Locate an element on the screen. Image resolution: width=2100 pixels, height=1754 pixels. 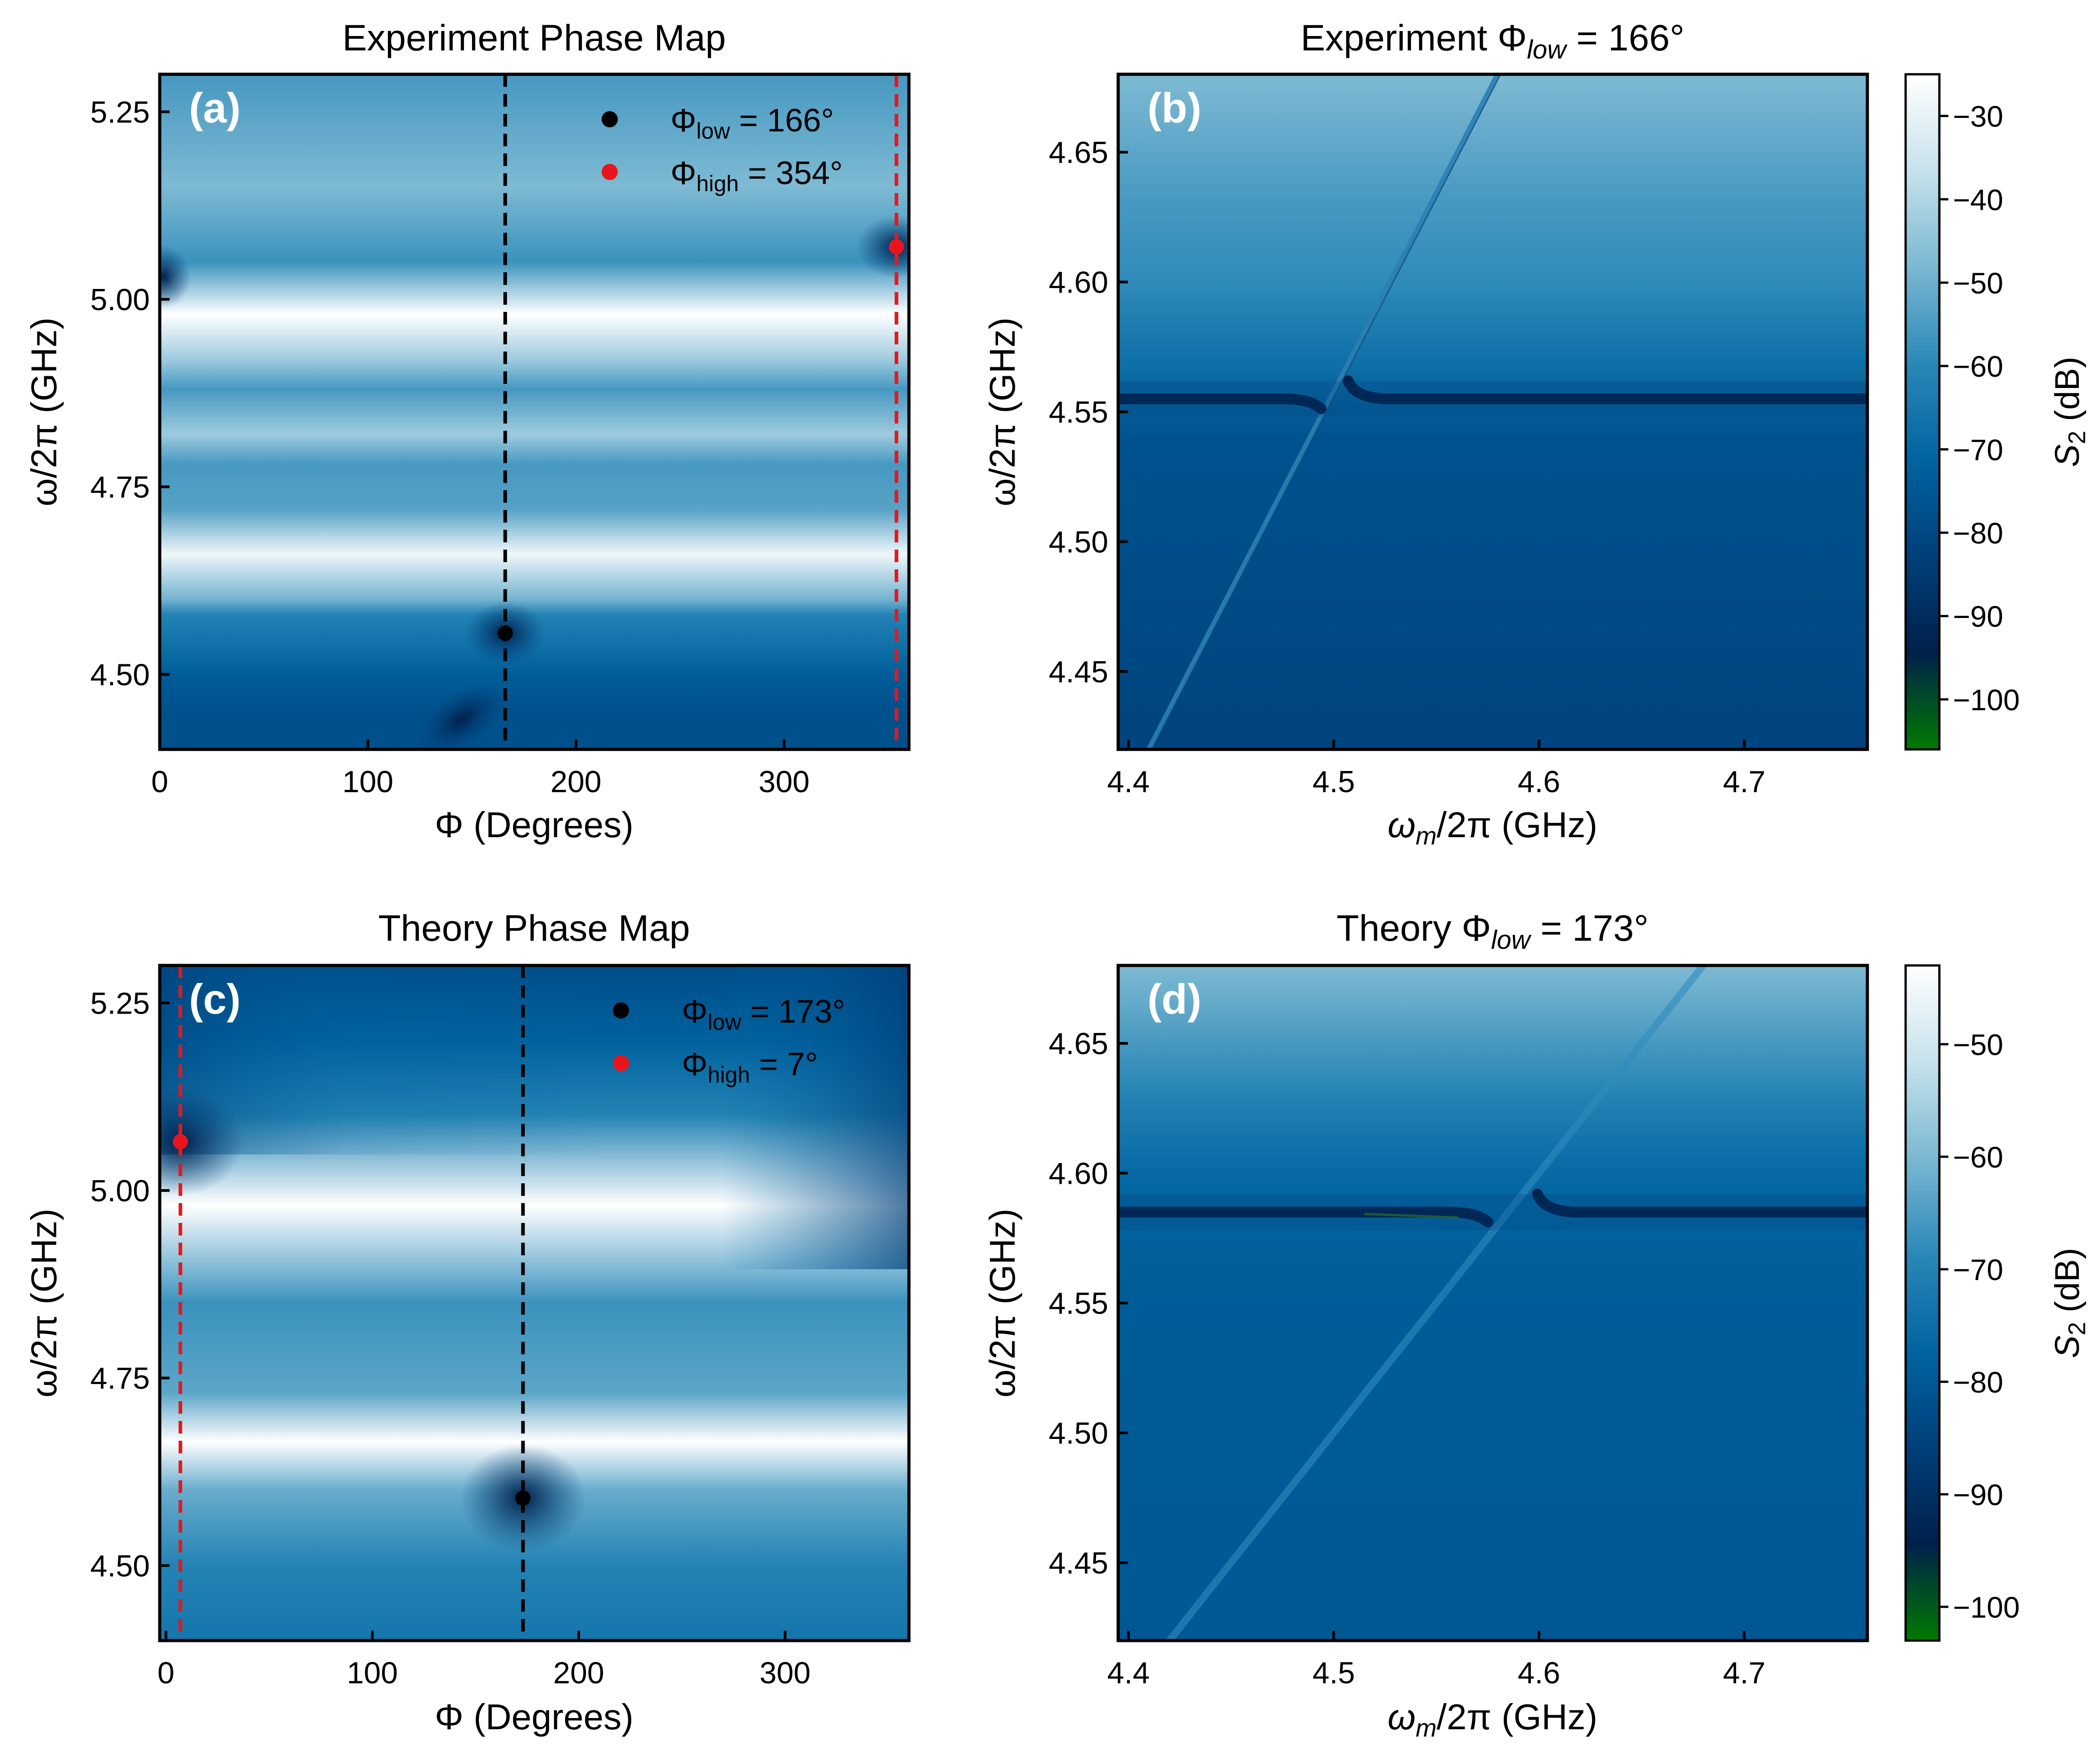
colorbar: −30 −40 −50 −60 −70 −80 −90 −100 S2 (dB) is located at coordinates (1998, 412).